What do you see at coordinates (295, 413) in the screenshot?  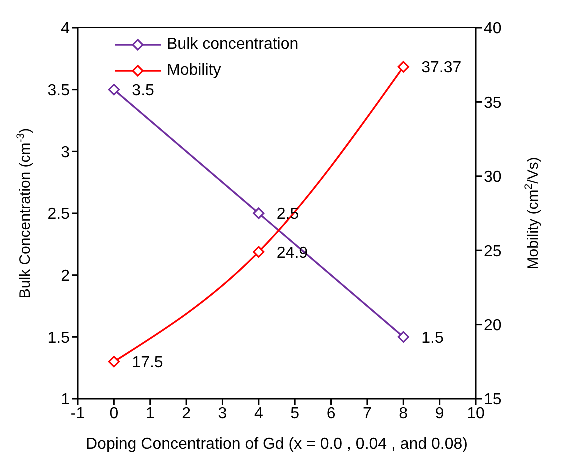 I see `x-tick-label: 5` at bounding box center [295, 413].